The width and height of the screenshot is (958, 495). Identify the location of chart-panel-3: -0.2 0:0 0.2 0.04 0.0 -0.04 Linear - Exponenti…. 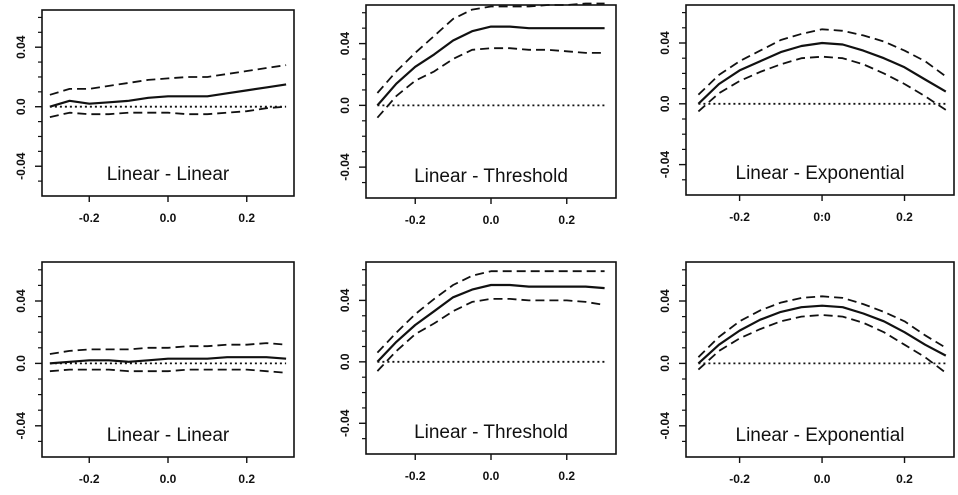
(806, 114).